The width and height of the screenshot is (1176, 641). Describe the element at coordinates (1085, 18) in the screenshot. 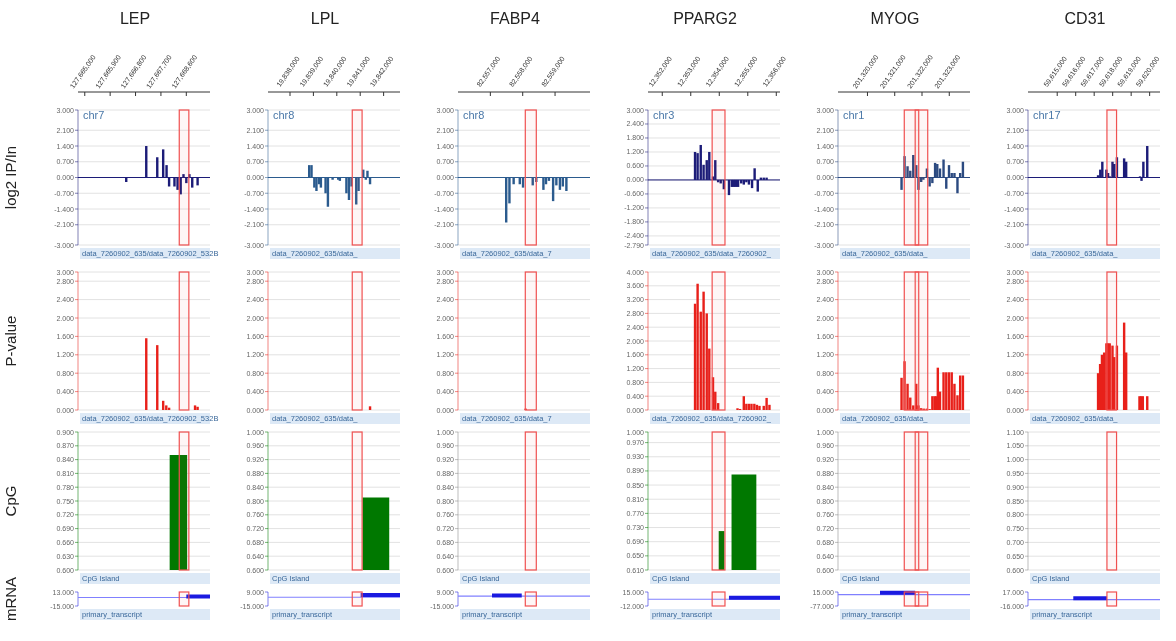

I see `chart-title: CD31` at that location.